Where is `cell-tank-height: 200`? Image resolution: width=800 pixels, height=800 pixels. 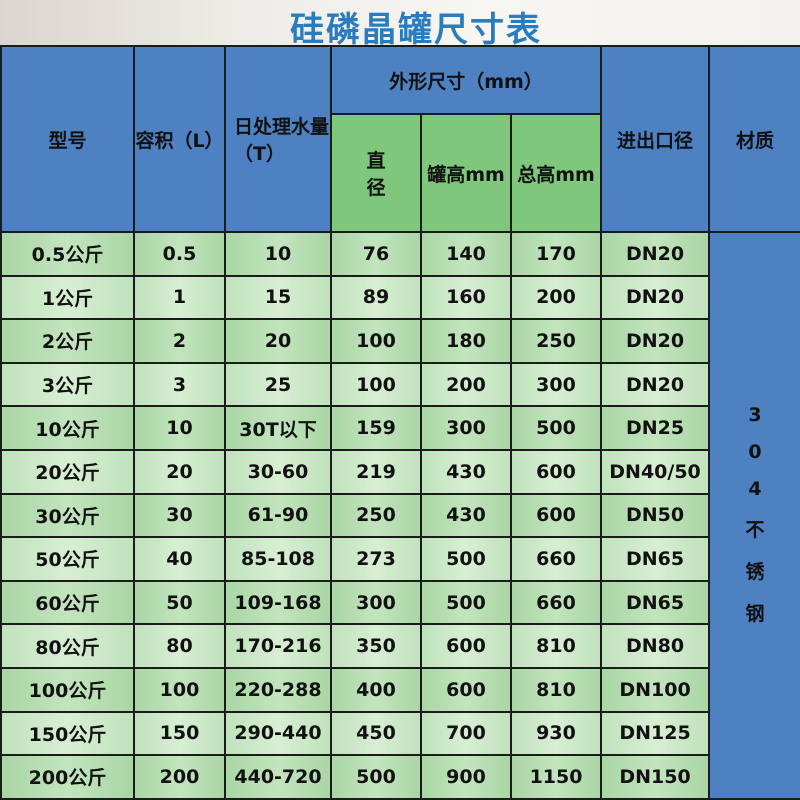 cell-tank-height: 200 is located at coordinates (466, 384).